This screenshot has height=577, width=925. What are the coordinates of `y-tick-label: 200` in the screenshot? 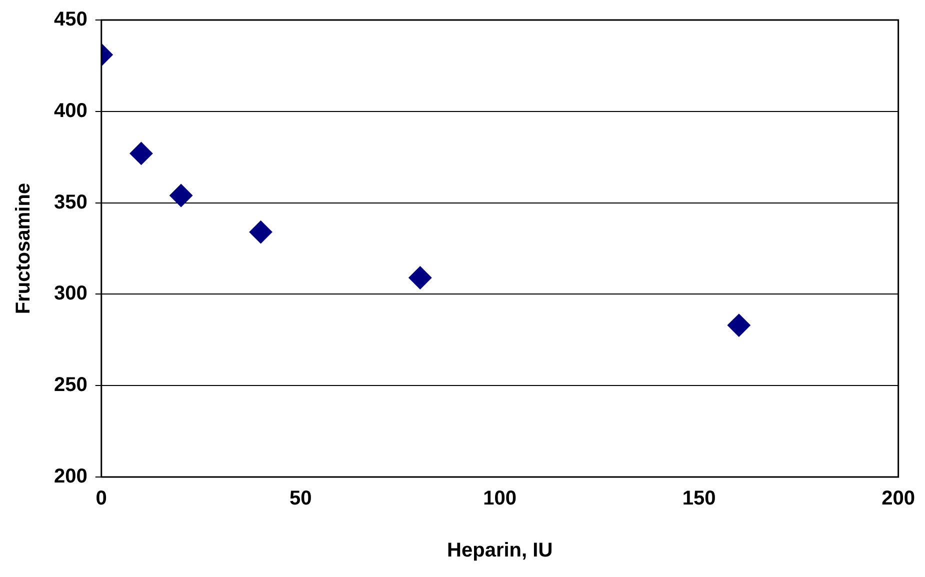 It's located at (71, 477).